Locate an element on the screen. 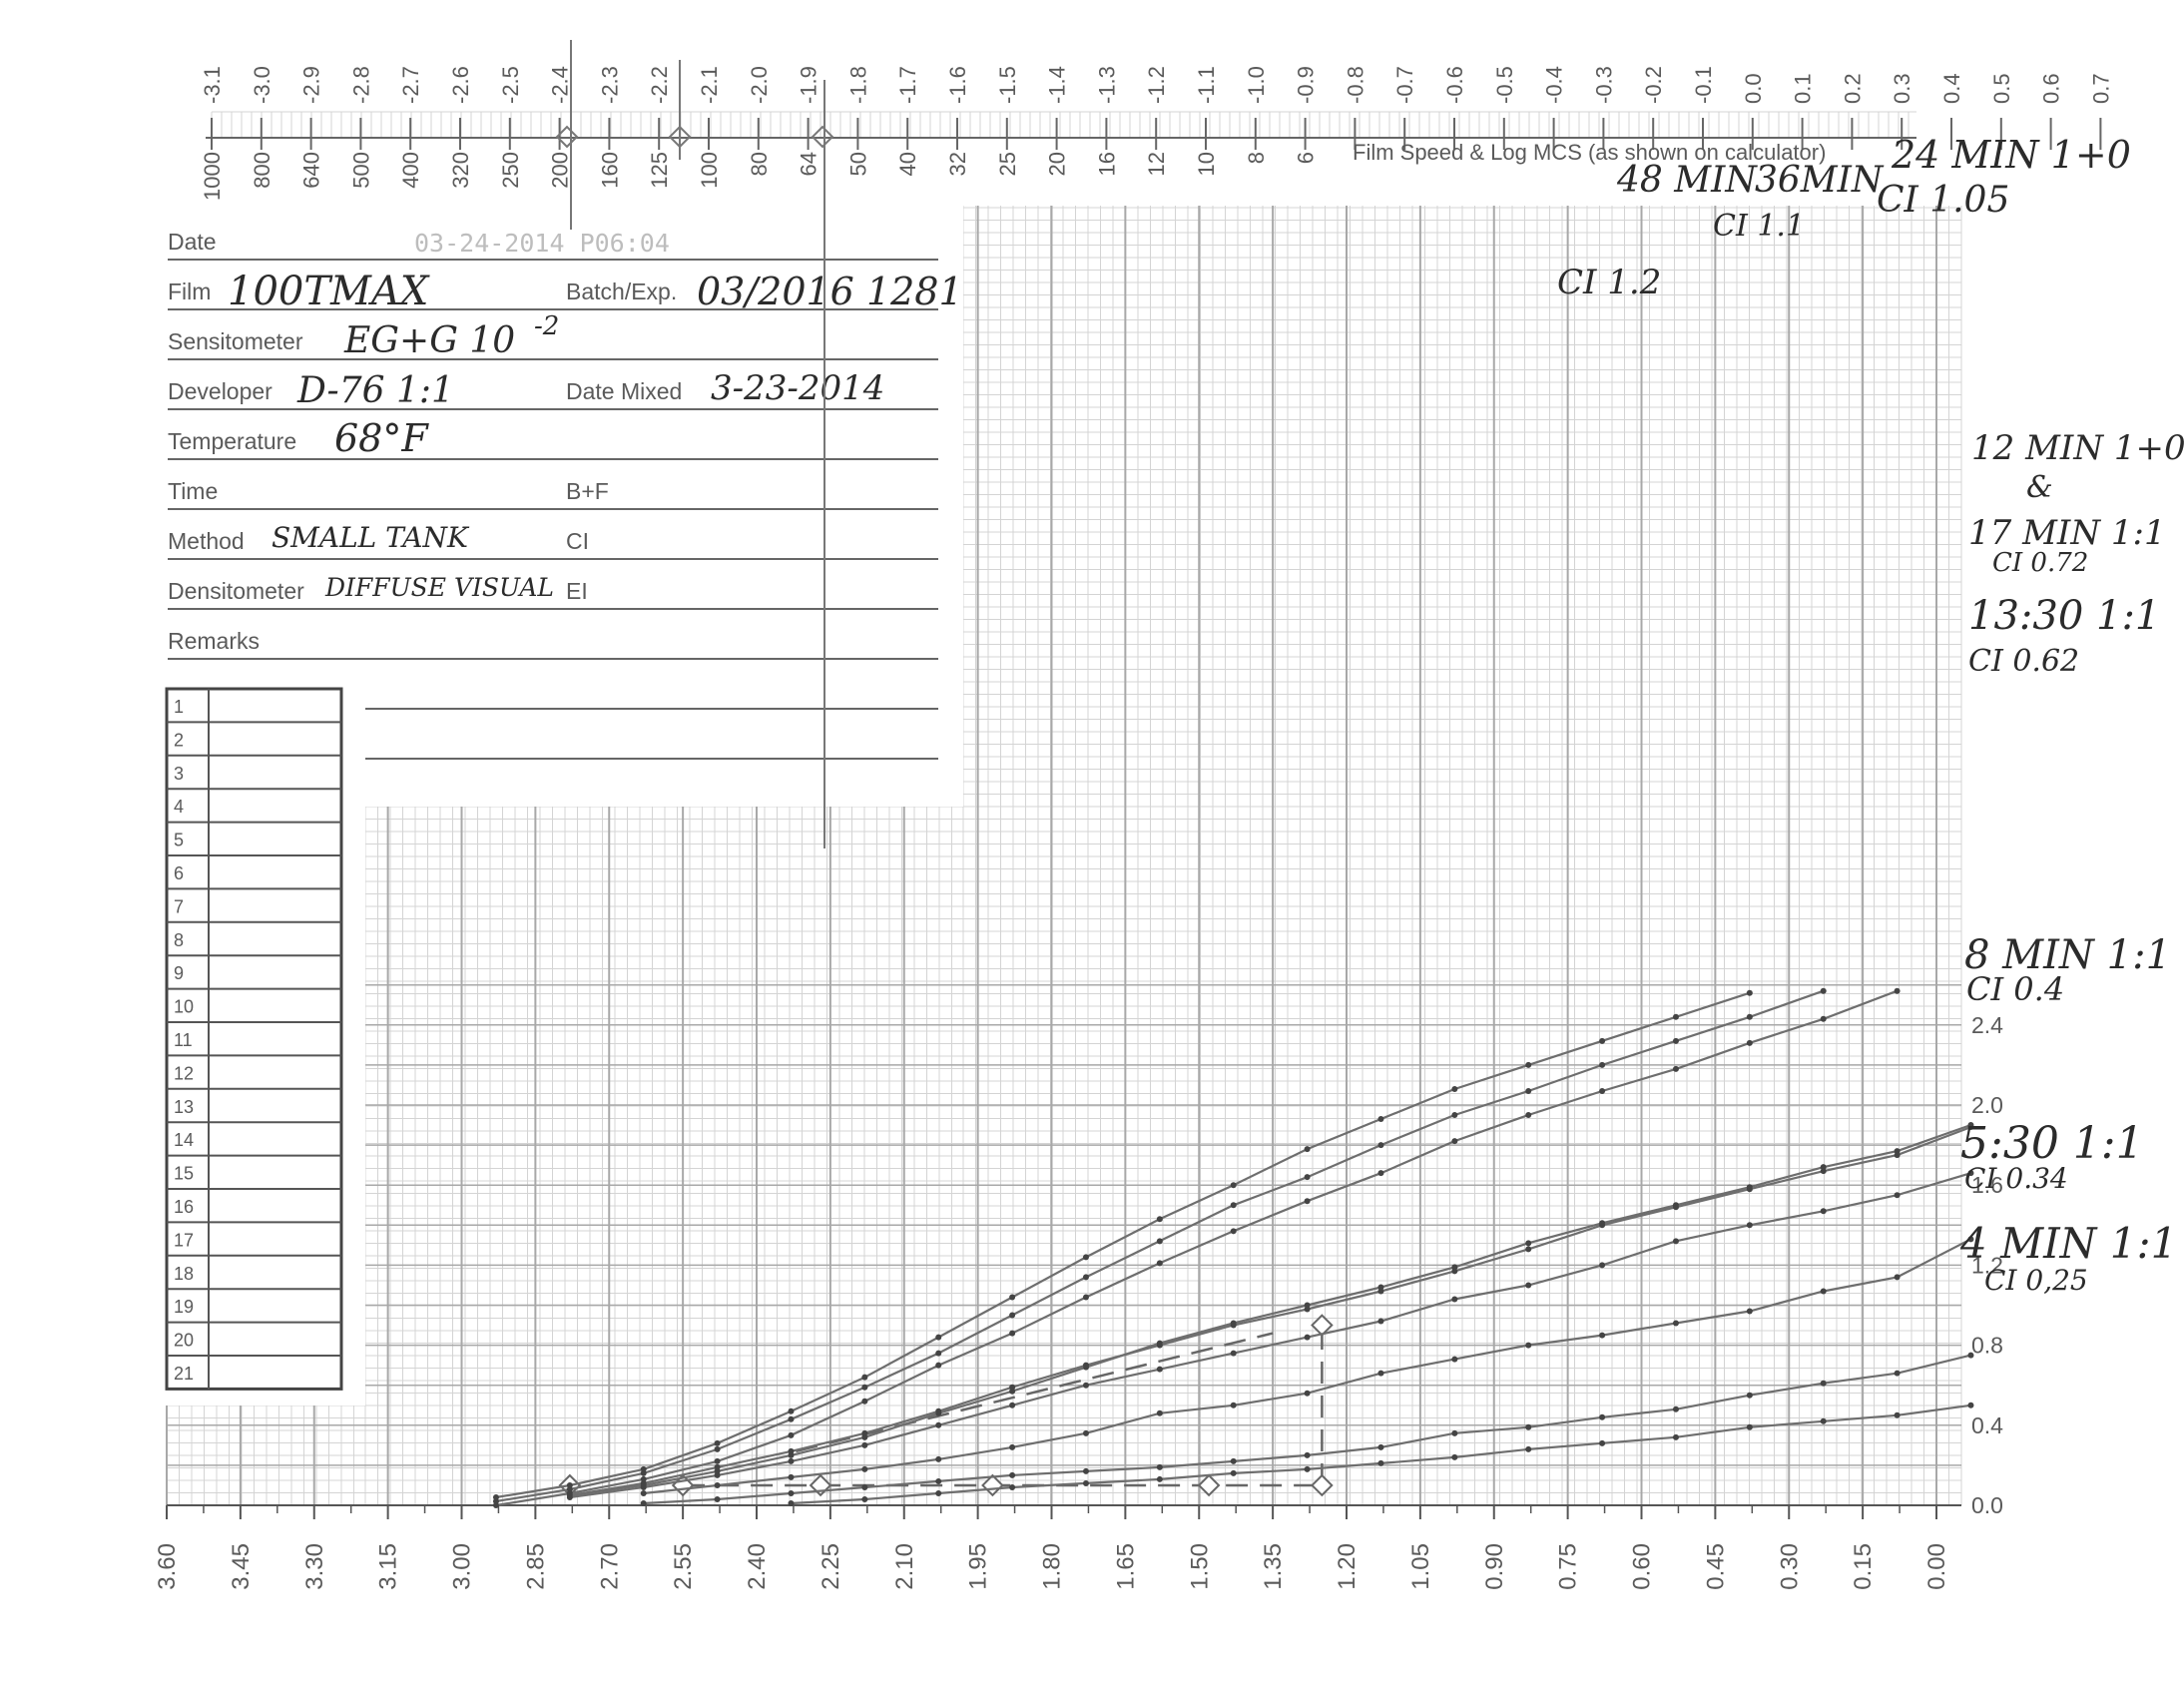  top-log-label: 0.3 is located at coordinates (1902, 88).